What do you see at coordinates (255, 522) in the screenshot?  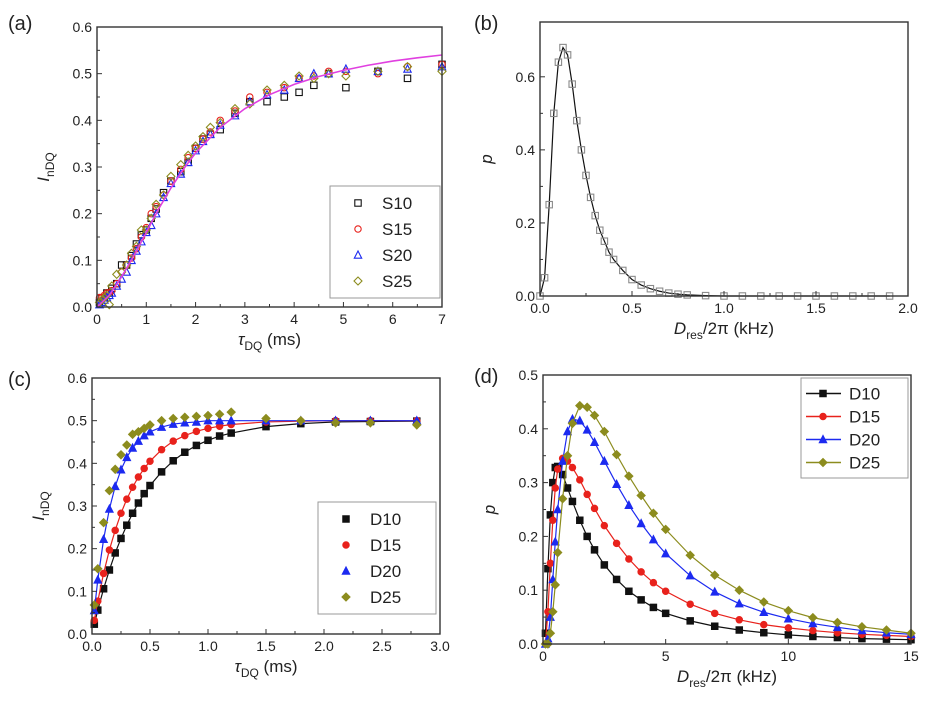 I see `series-D10` at bounding box center [255, 522].